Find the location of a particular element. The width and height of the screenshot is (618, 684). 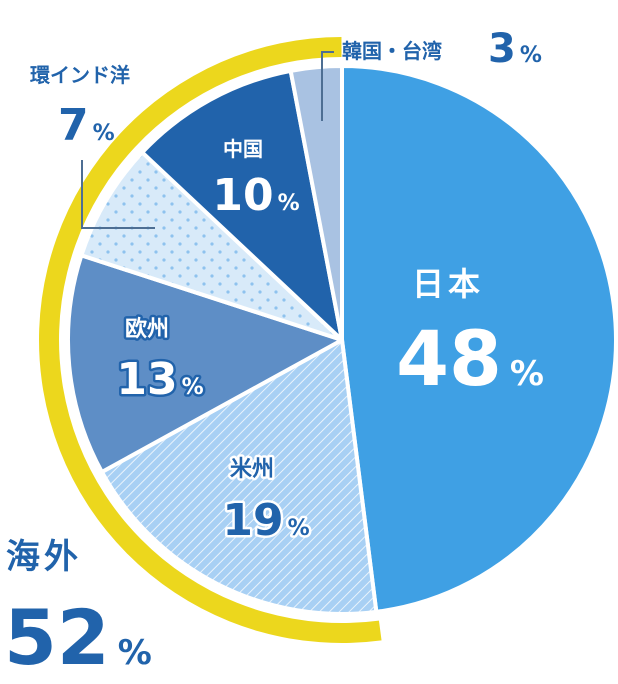

label-americas-value: 19% is located at coordinates (265, 520).